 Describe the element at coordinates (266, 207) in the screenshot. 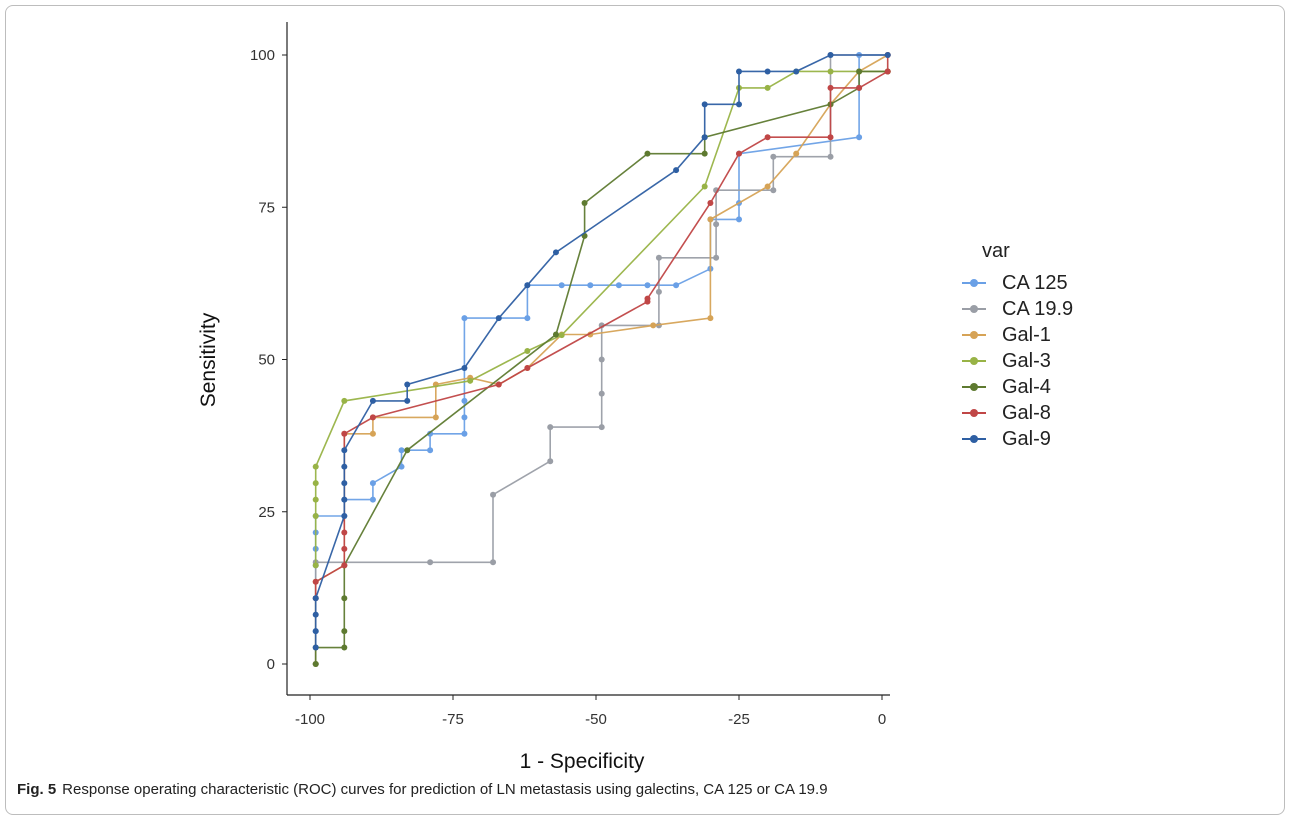

I see `y-tick-label: 75` at that location.